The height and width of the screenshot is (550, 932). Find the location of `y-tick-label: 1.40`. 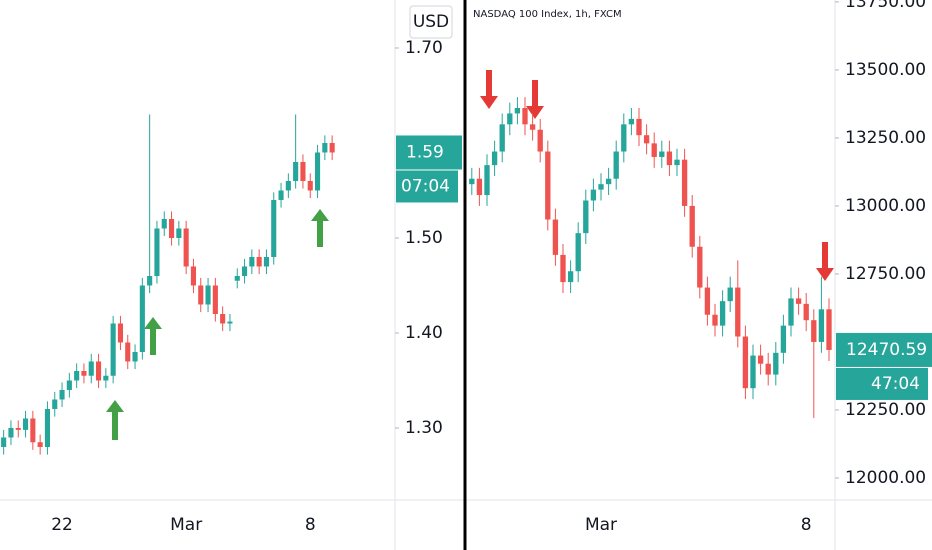

y-tick-label: 1.40 is located at coordinates (424, 333).